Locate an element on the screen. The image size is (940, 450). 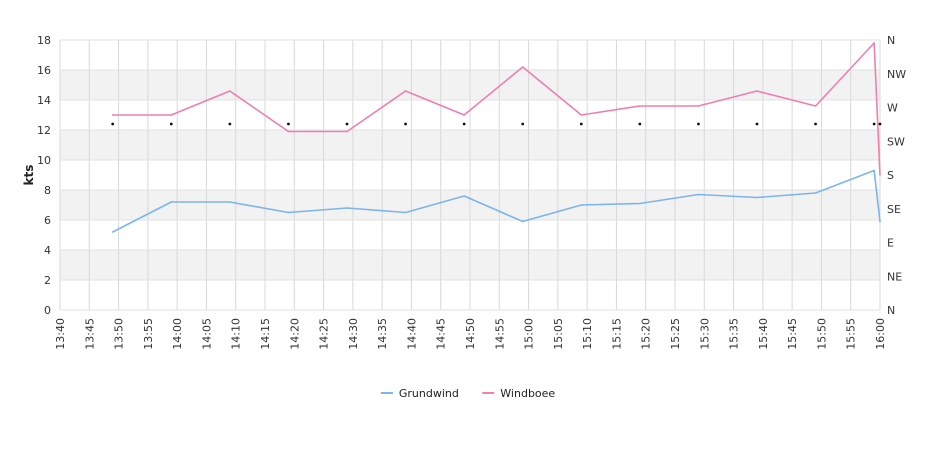
direction-axis-ticks: N NE E SE S SW W NW N is located at coordinates (896, 175).